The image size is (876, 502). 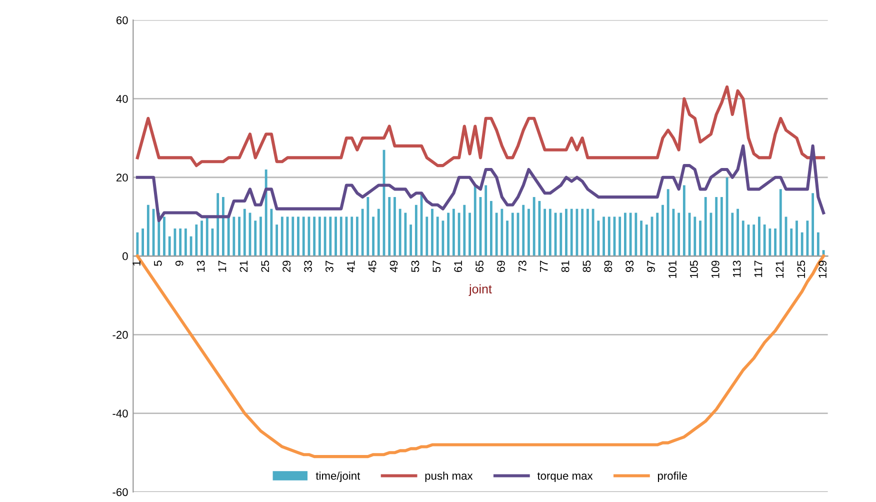 I want to click on x-tick-label: 89, so click(x=608, y=266).